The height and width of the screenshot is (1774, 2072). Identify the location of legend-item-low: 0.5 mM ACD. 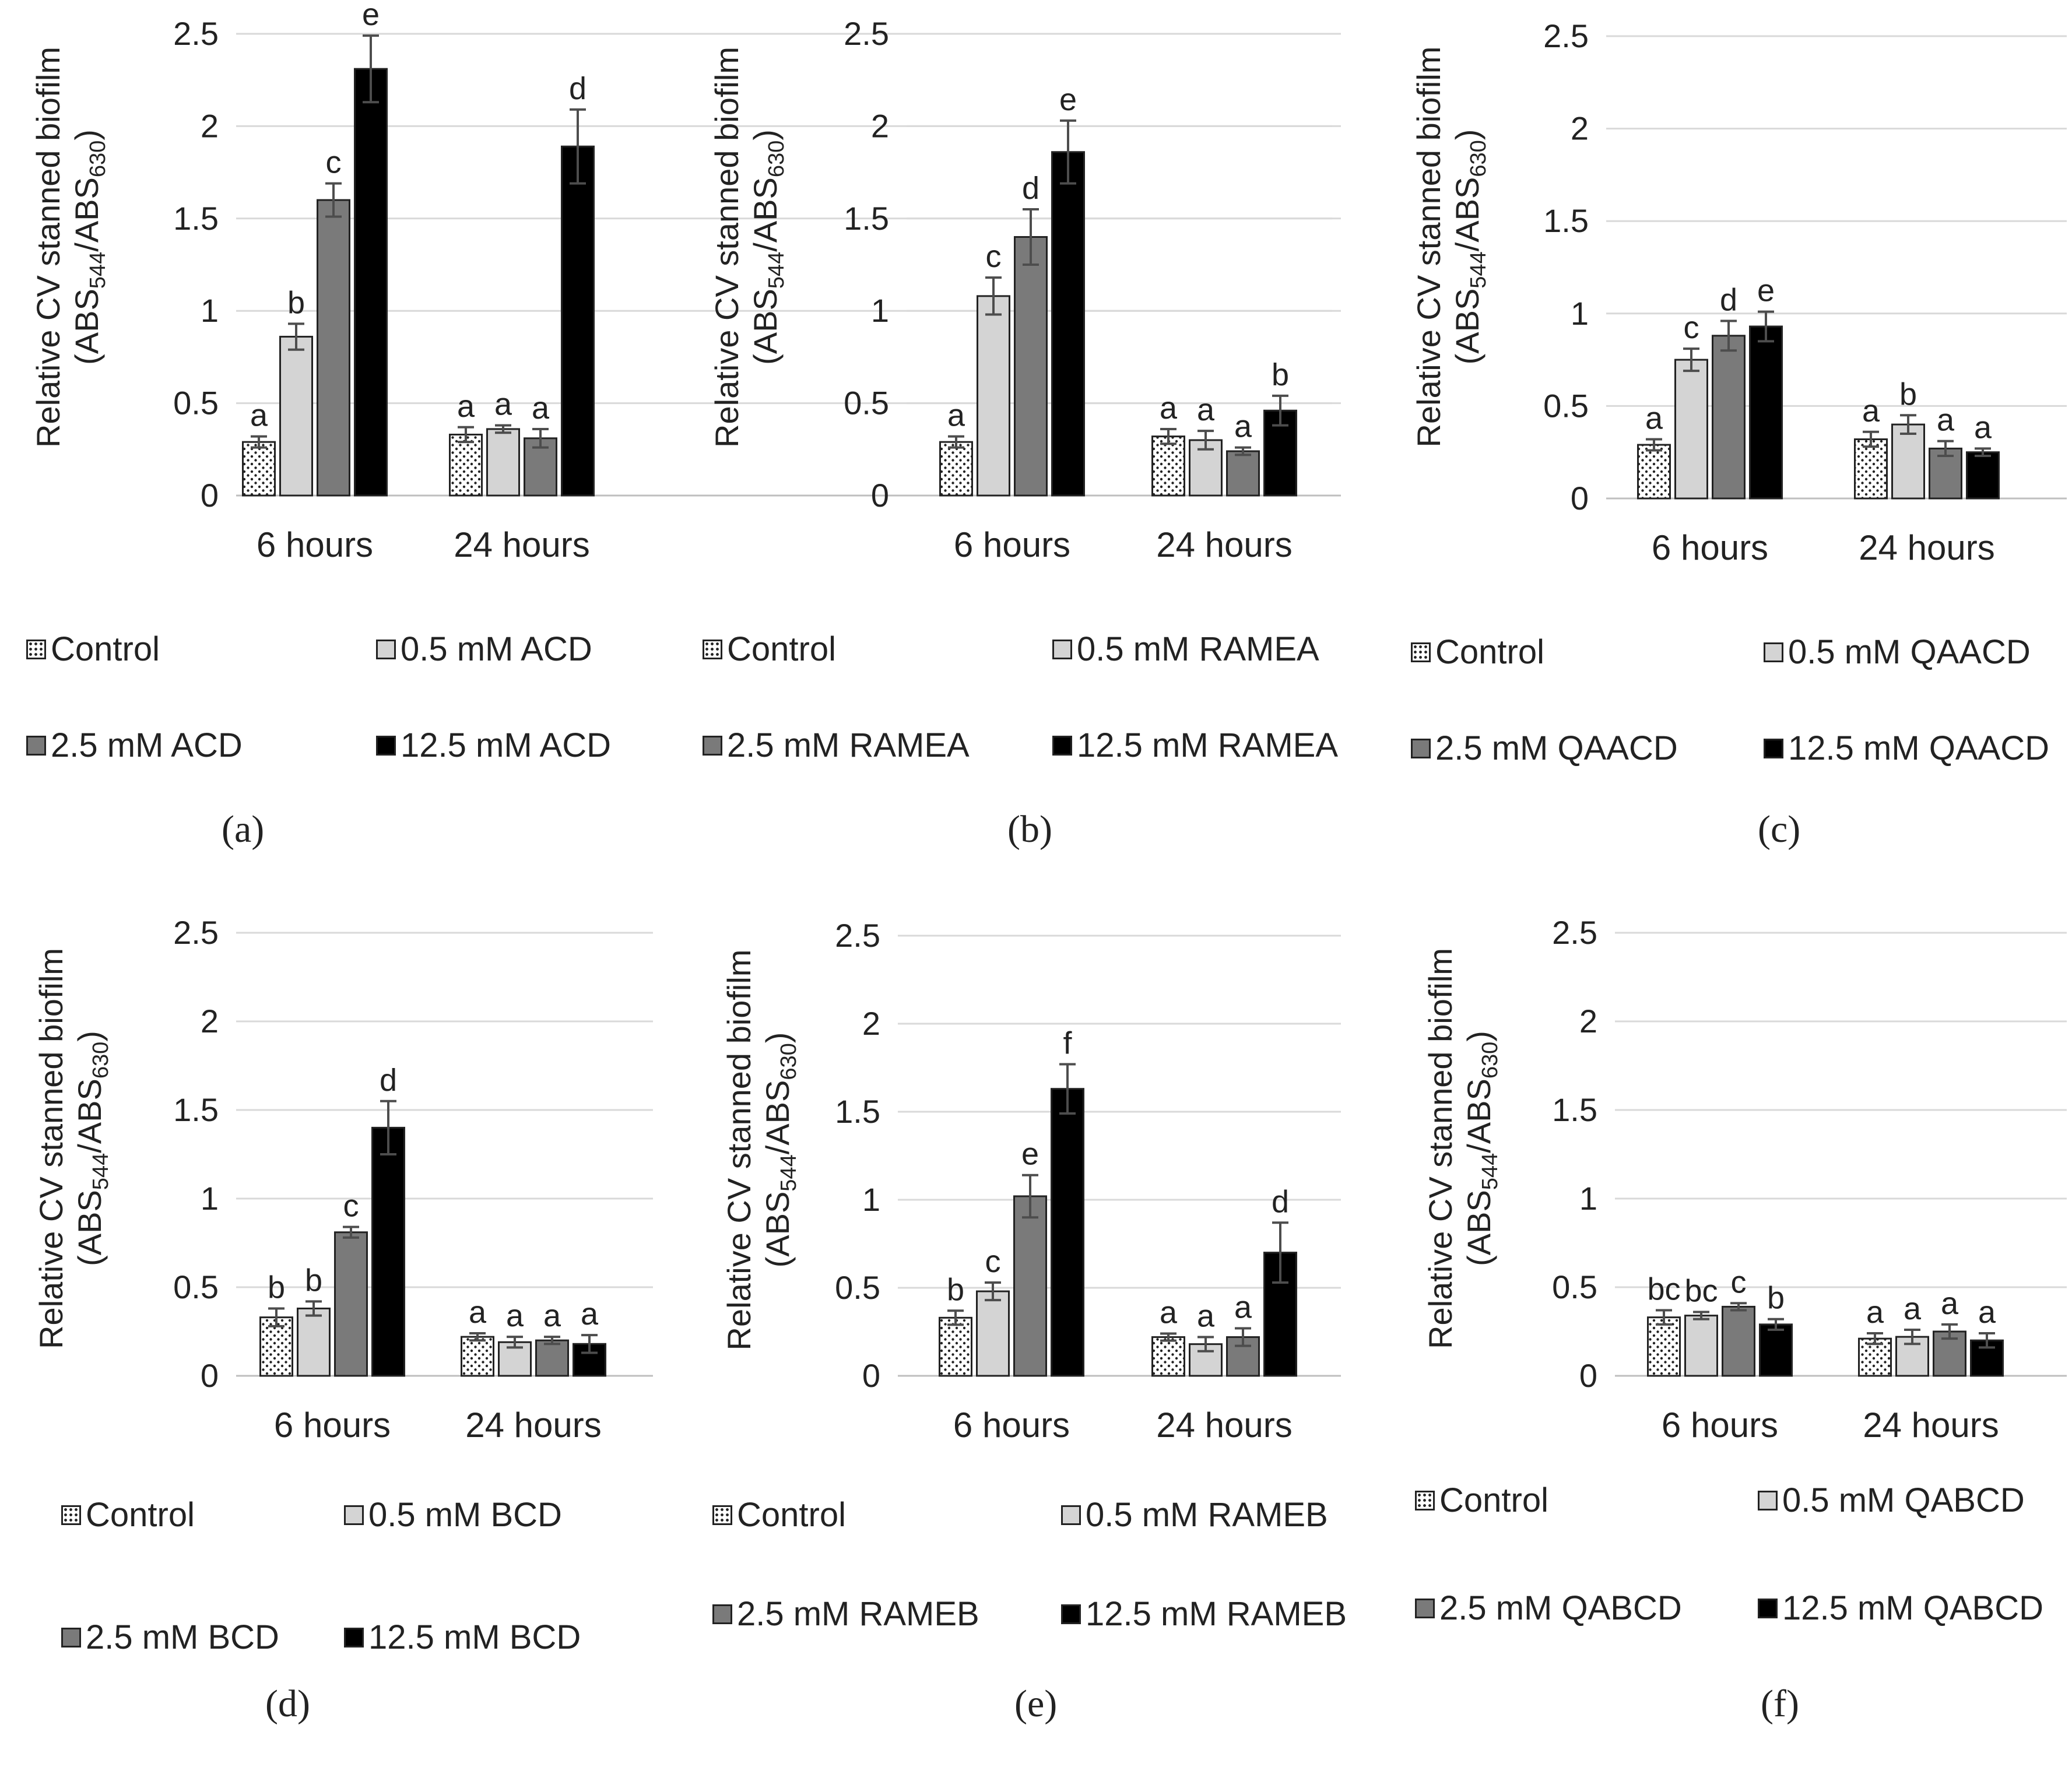
(484, 649).